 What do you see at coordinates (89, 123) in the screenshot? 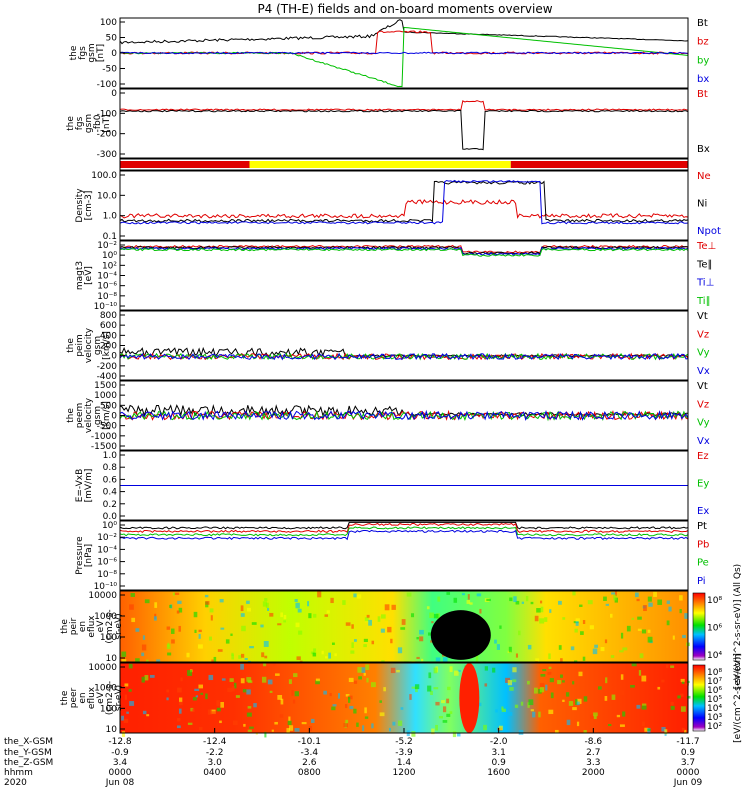
I see `fgs_btotal-ylabel: thefgsgsm-fb0[nT]` at bounding box center [89, 123].